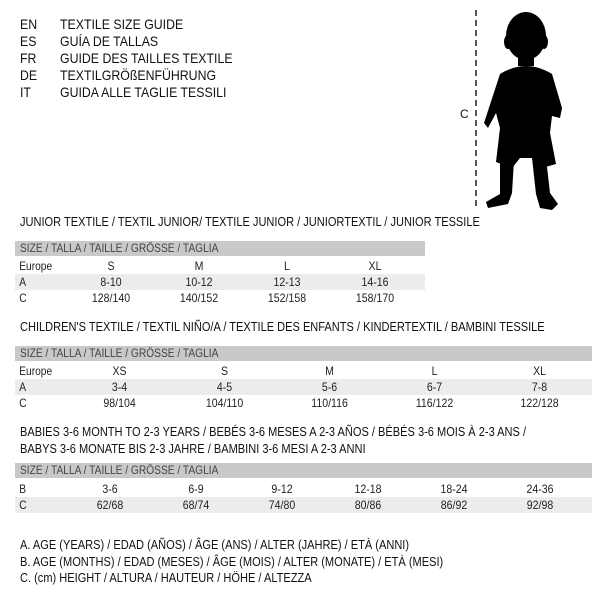 The image size is (600, 600). I want to click on table-cell: 140/152, so click(199, 298).